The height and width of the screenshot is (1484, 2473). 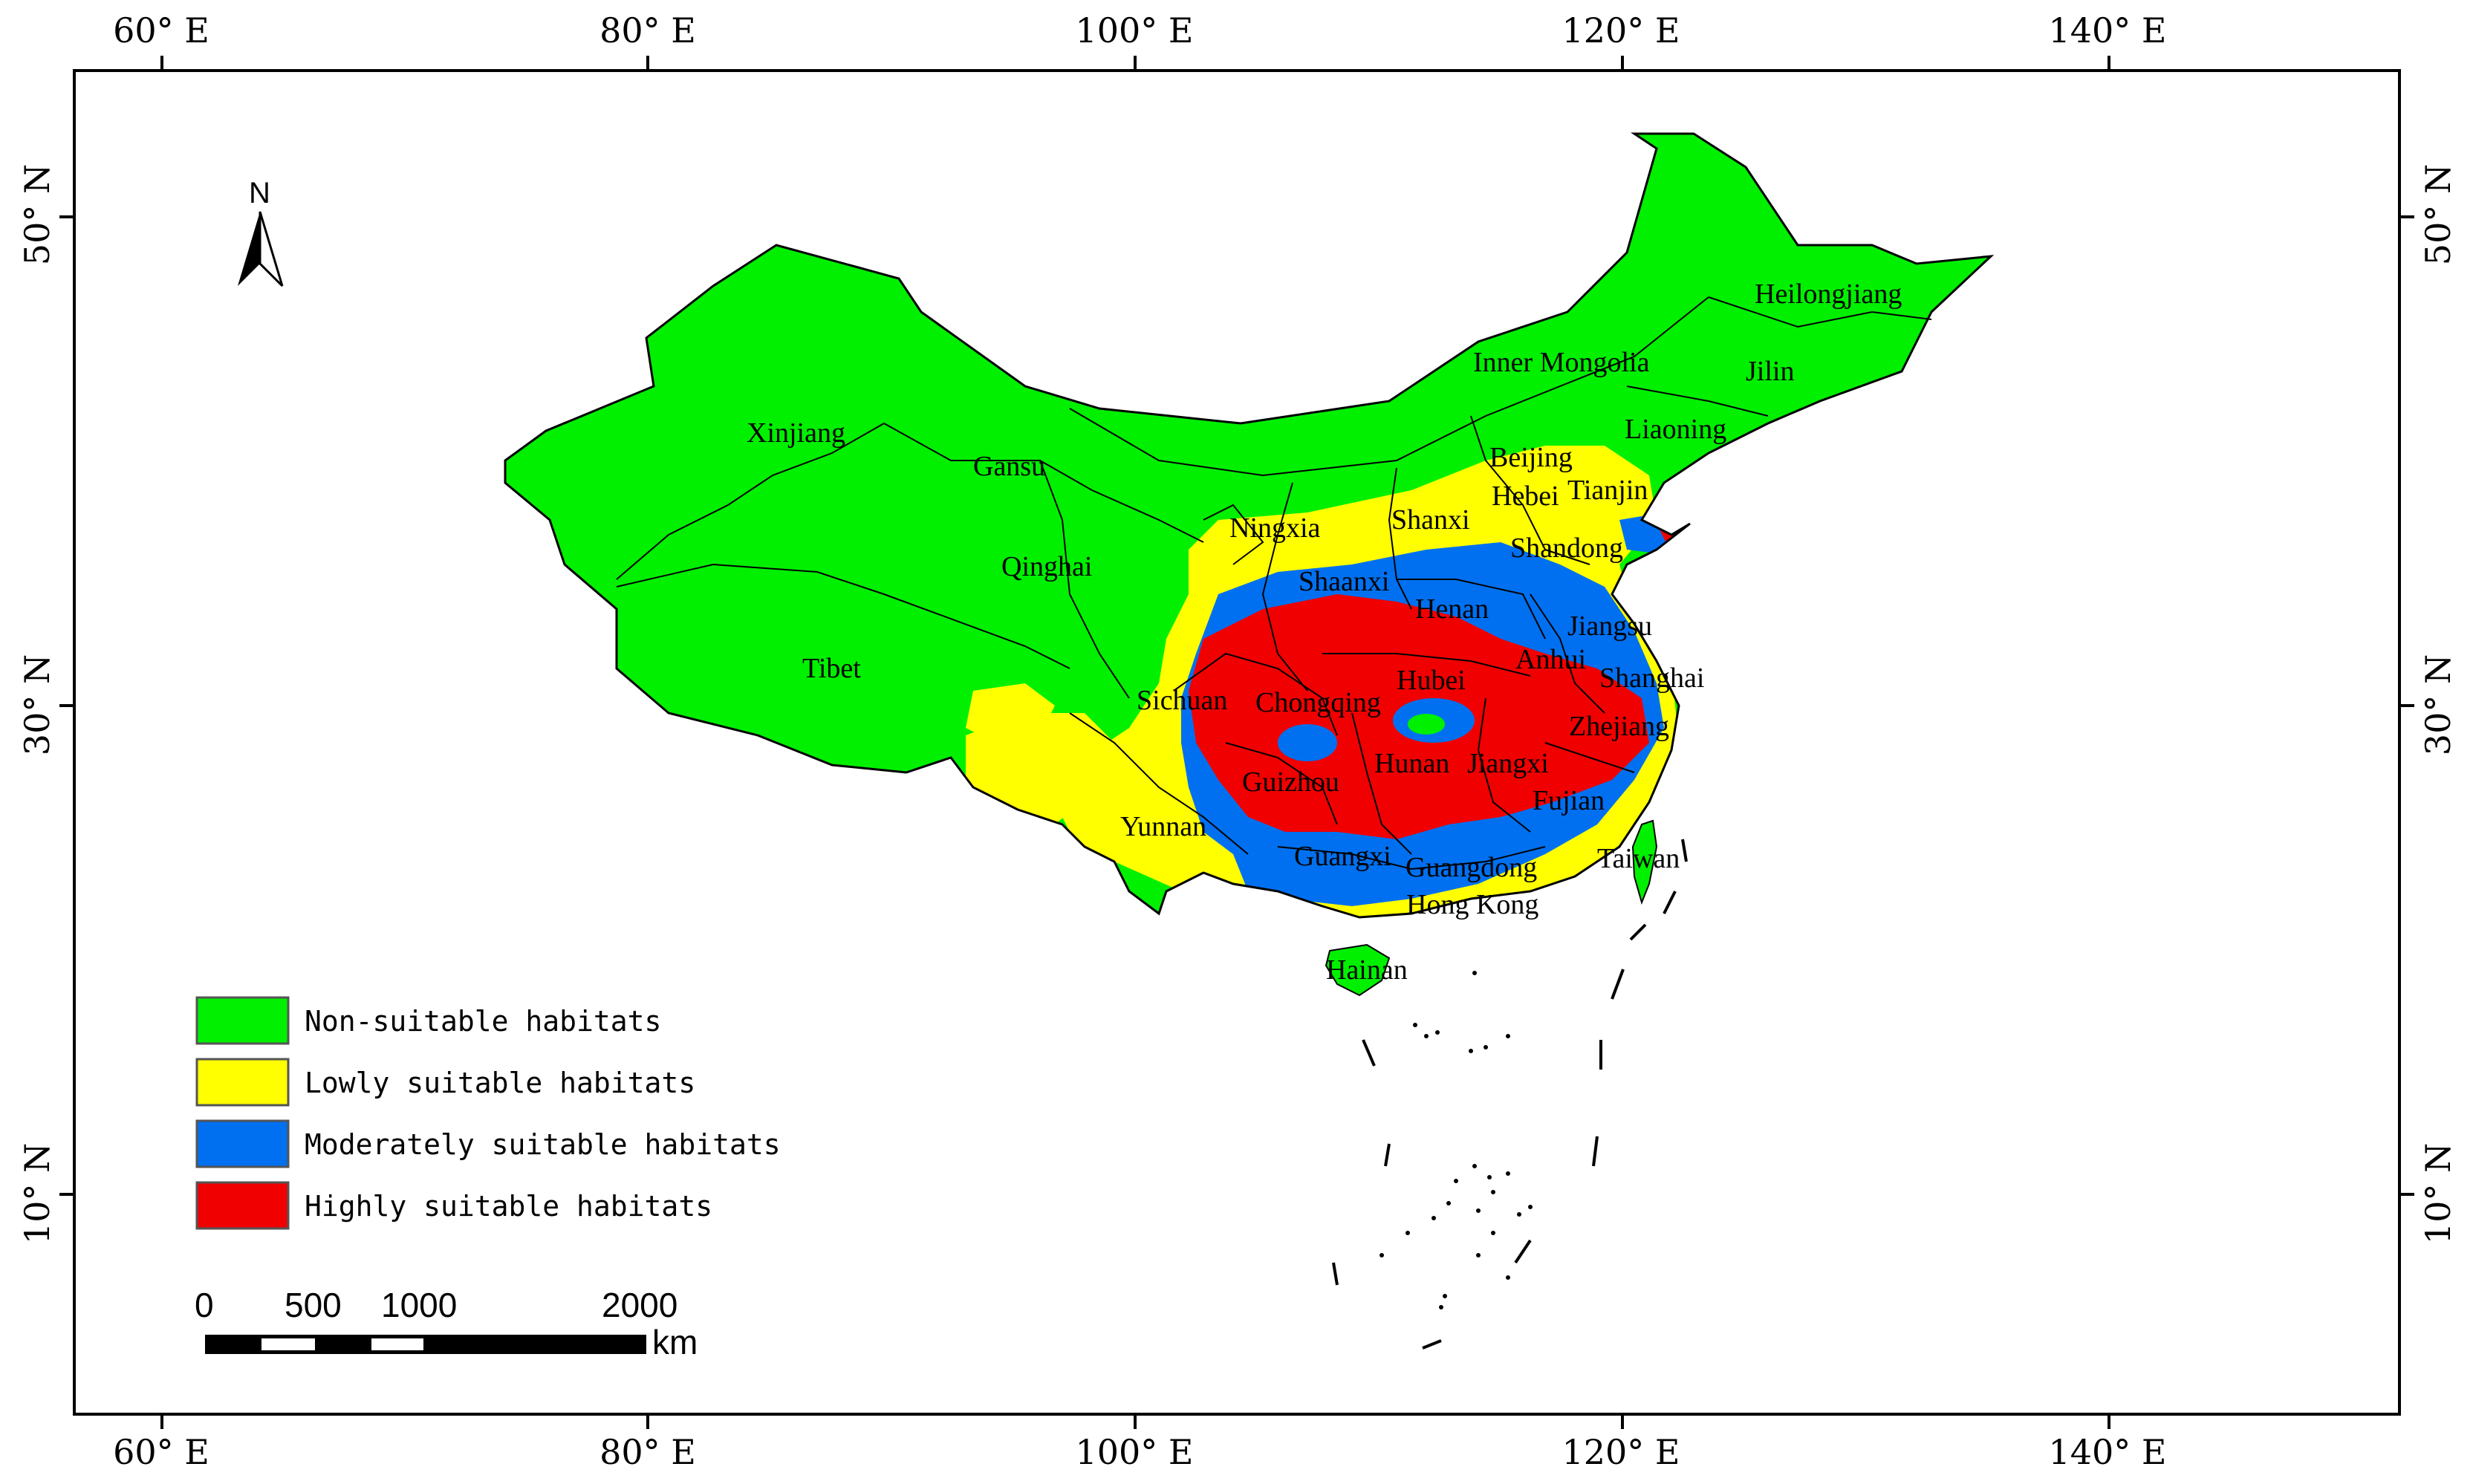 I want to click on label-beijing: Beijing, so click(x=1531, y=458).